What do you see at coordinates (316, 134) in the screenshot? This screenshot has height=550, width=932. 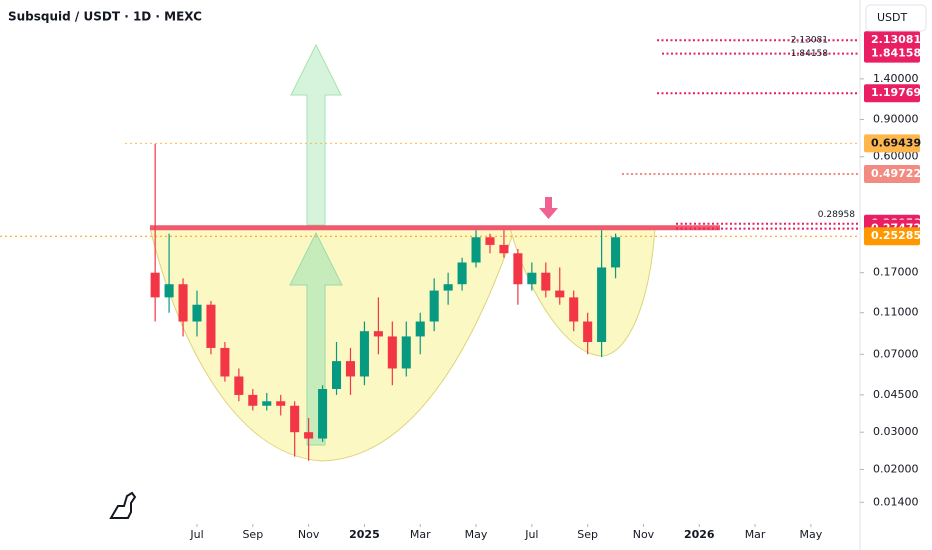 I see `target-arrow` at bounding box center [316, 134].